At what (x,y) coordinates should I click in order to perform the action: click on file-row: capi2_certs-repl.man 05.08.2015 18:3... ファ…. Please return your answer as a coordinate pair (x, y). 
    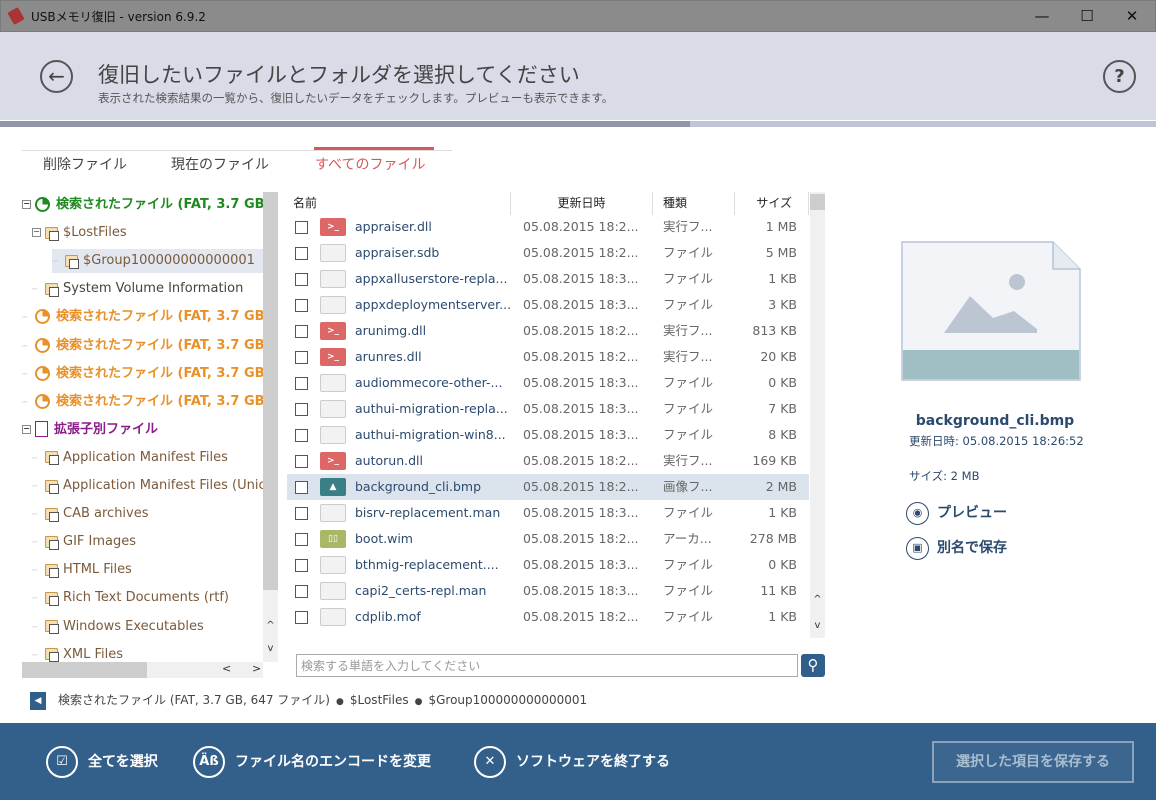
    Looking at the image, I should click on (548, 591).